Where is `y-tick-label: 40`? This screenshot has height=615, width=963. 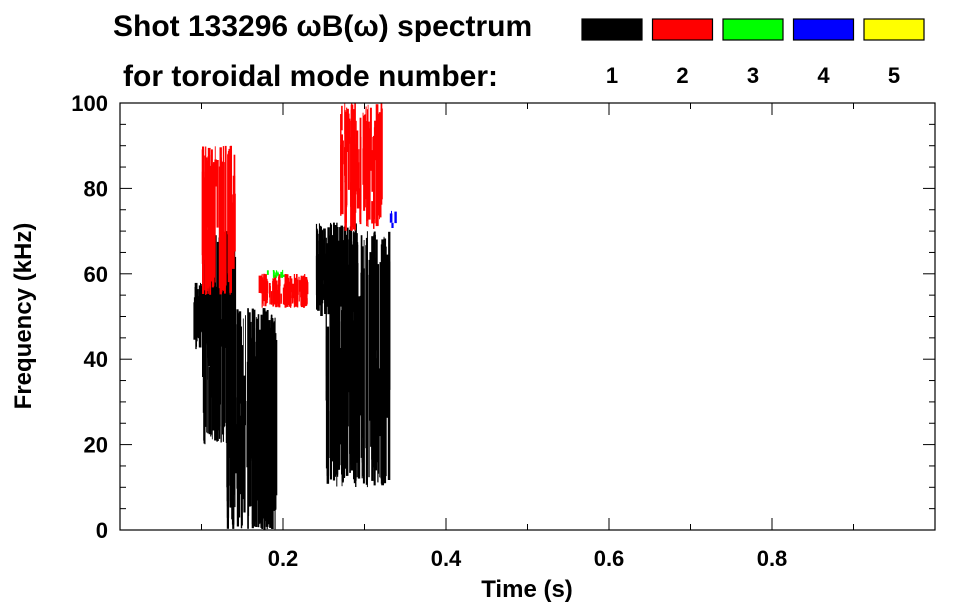 y-tick-label: 40 is located at coordinates (96, 359).